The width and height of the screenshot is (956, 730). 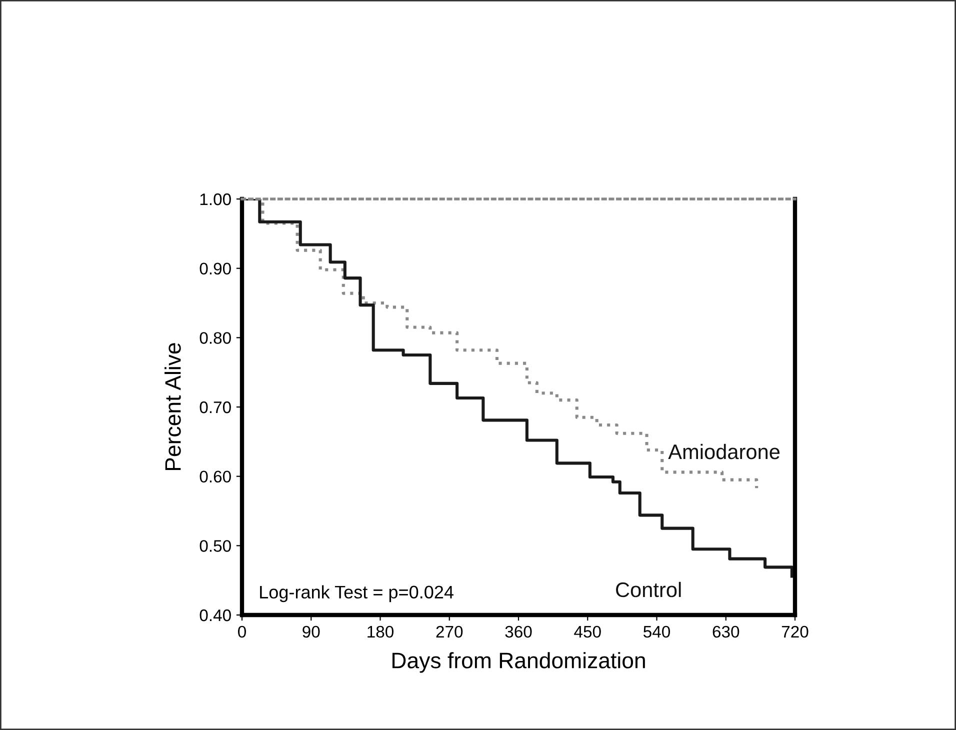 What do you see at coordinates (724, 452) in the screenshot?
I see `series-label: Amiodarone` at bounding box center [724, 452].